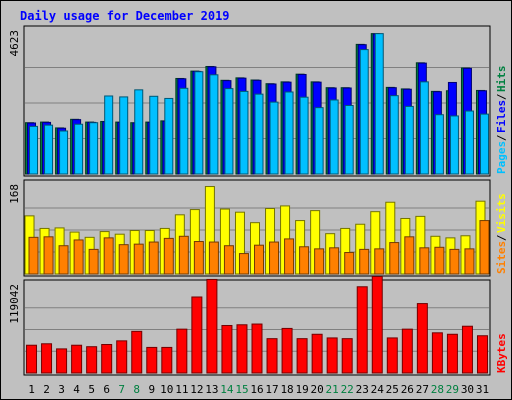 This screenshot has width=512, height=400. What do you see at coordinates (501, 213) in the screenshot?
I see `legend-visits: Visits` at bounding box center [501, 213].